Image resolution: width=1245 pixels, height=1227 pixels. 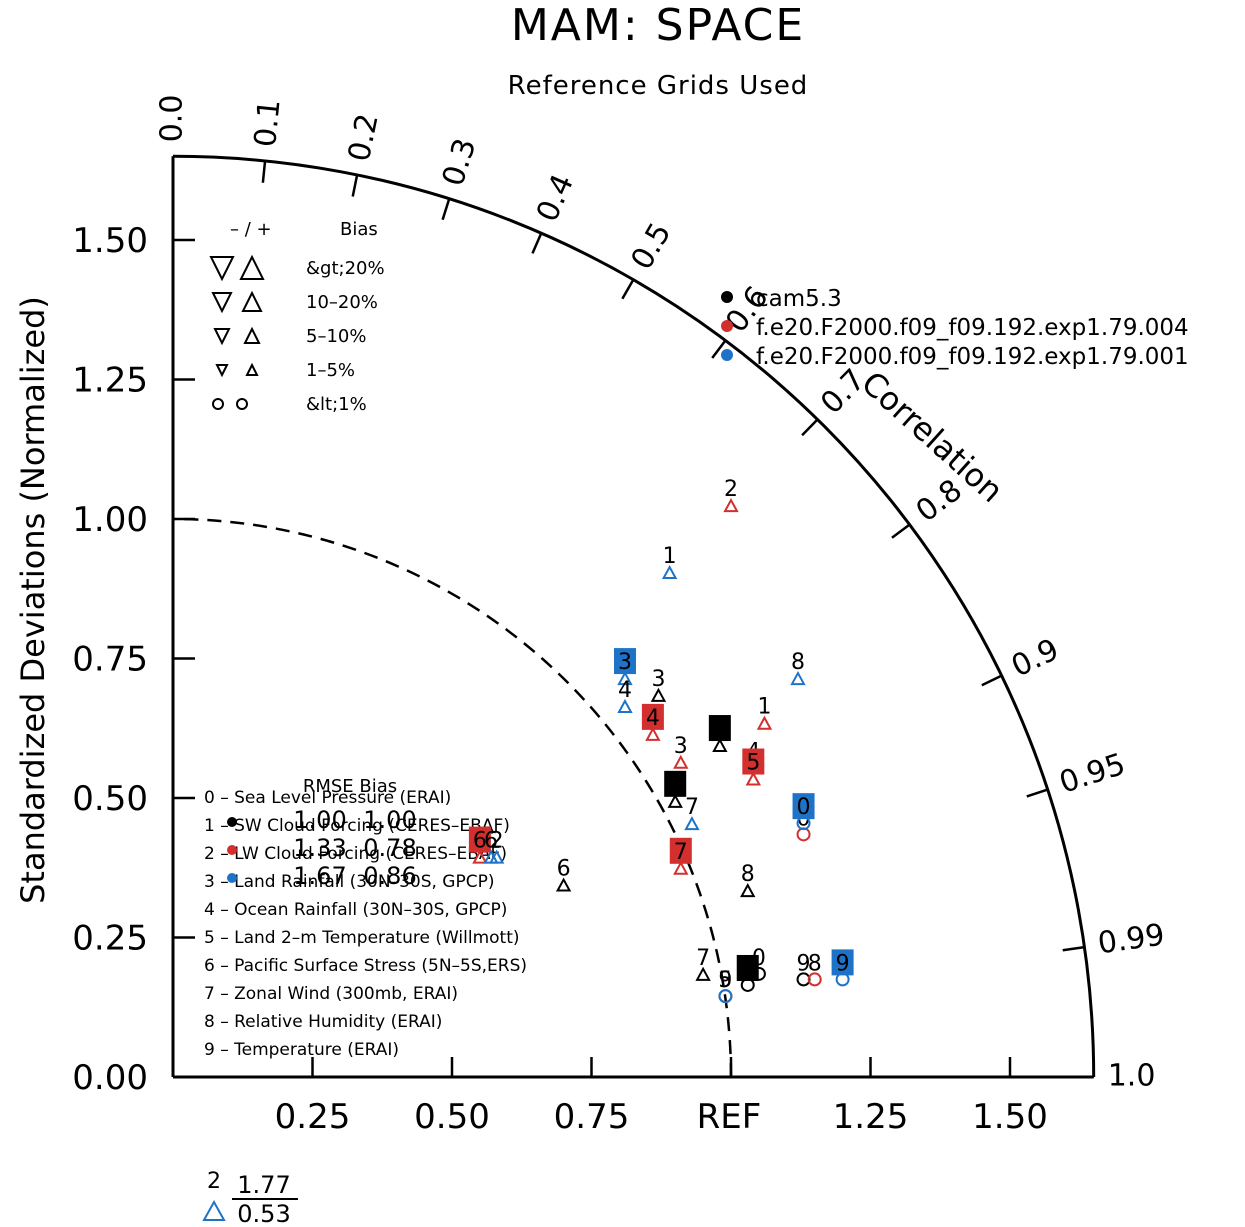 What do you see at coordinates (319, 820) in the screenshot?
I see `rmse-value: 1.00` at bounding box center [319, 820].